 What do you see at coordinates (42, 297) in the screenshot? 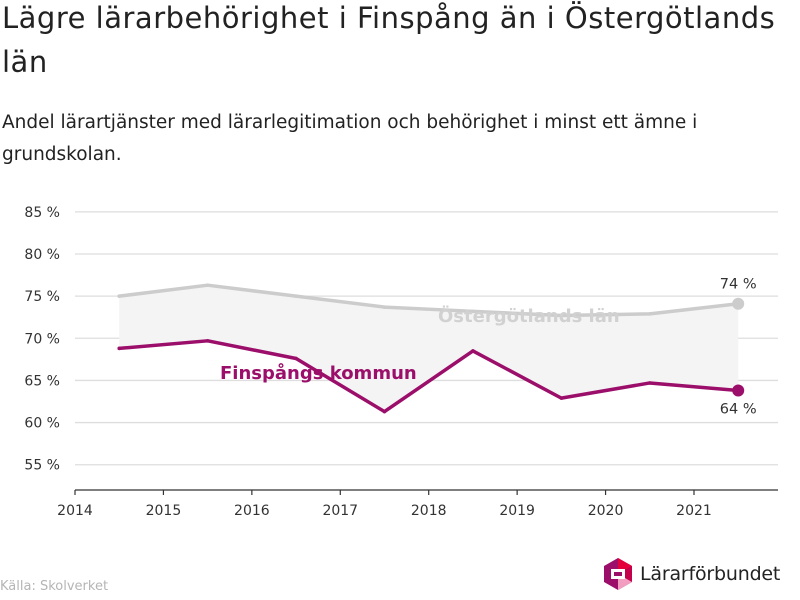
I see `y-tick-label: 75 %` at bounding box center [42, 297].